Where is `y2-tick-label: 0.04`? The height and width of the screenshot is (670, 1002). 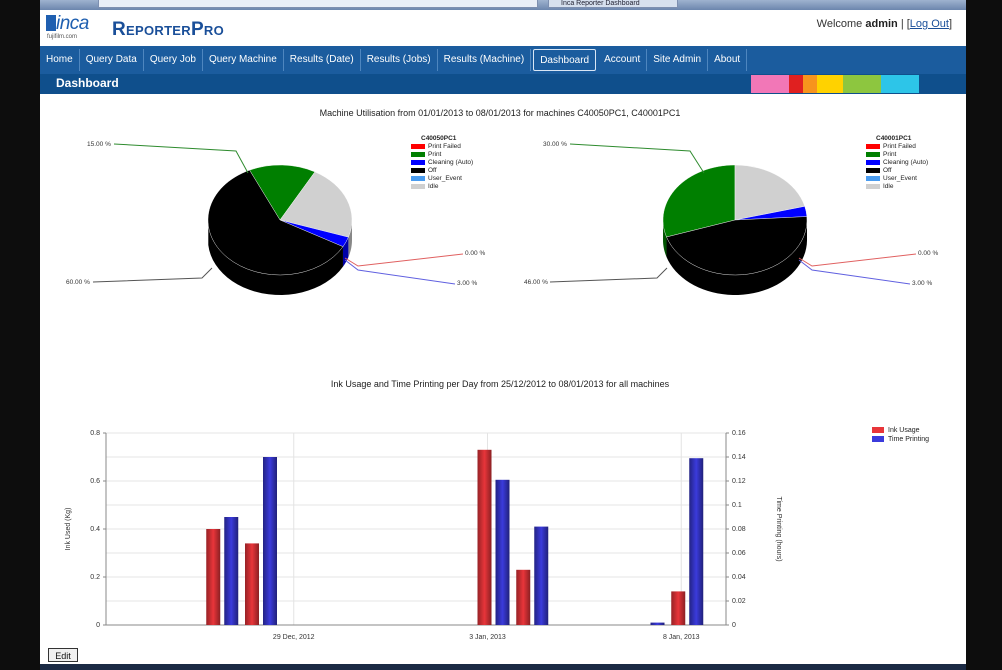
y2-tick-label: 0.04 is located at coordinates (739, 577).